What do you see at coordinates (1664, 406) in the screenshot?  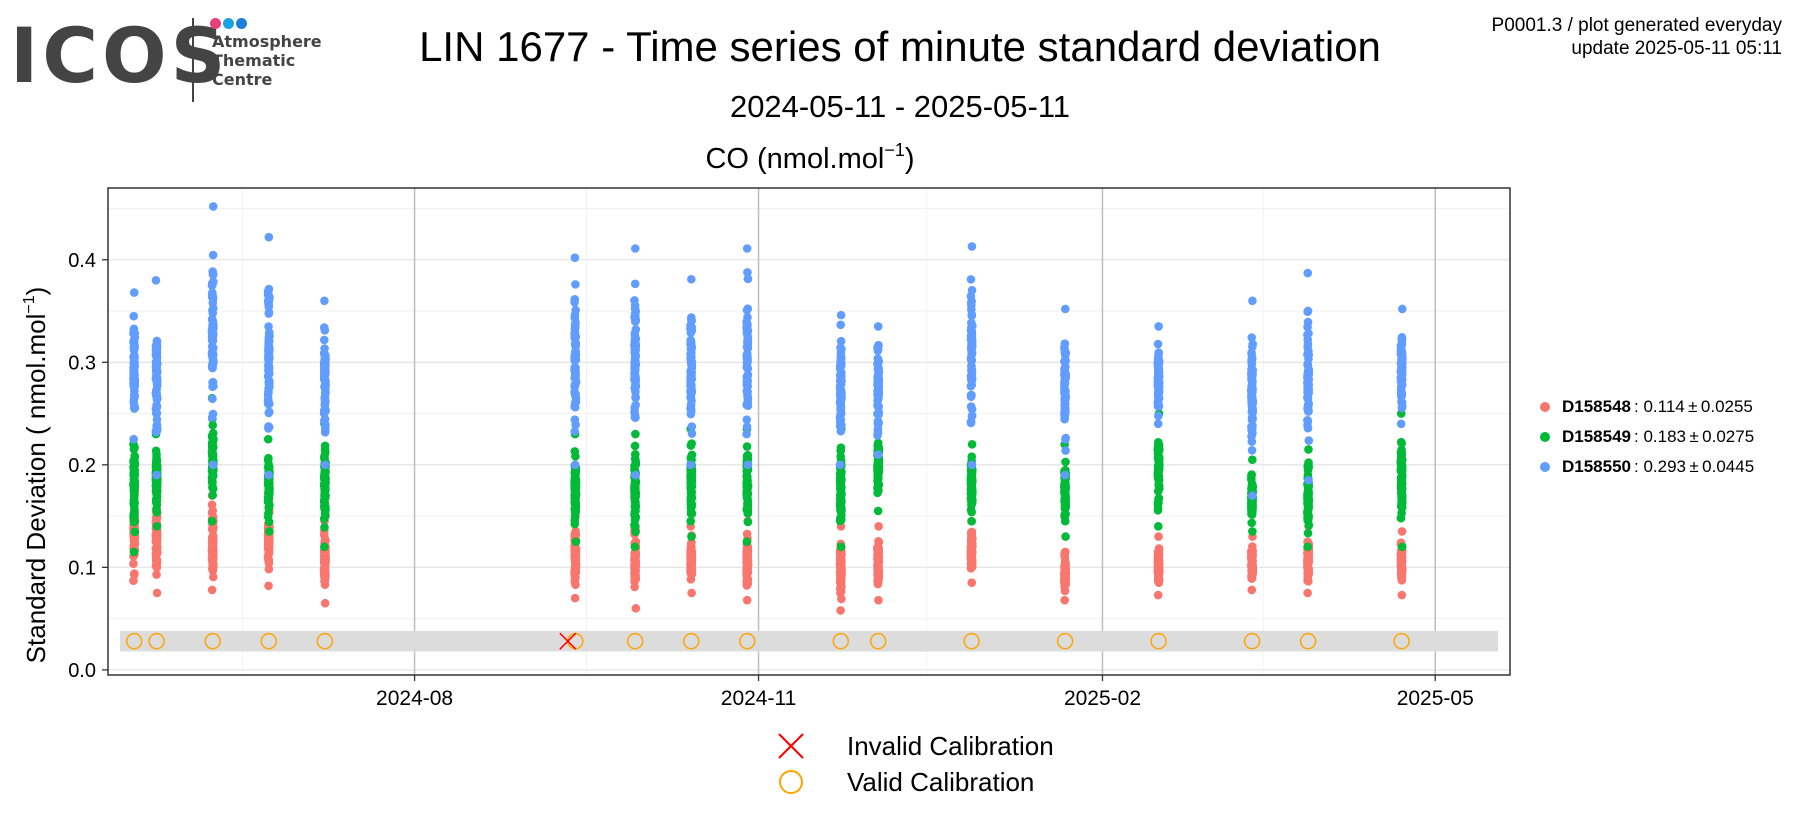 I see `legend-stat: 0.114` at bounding box center [1664, 406].